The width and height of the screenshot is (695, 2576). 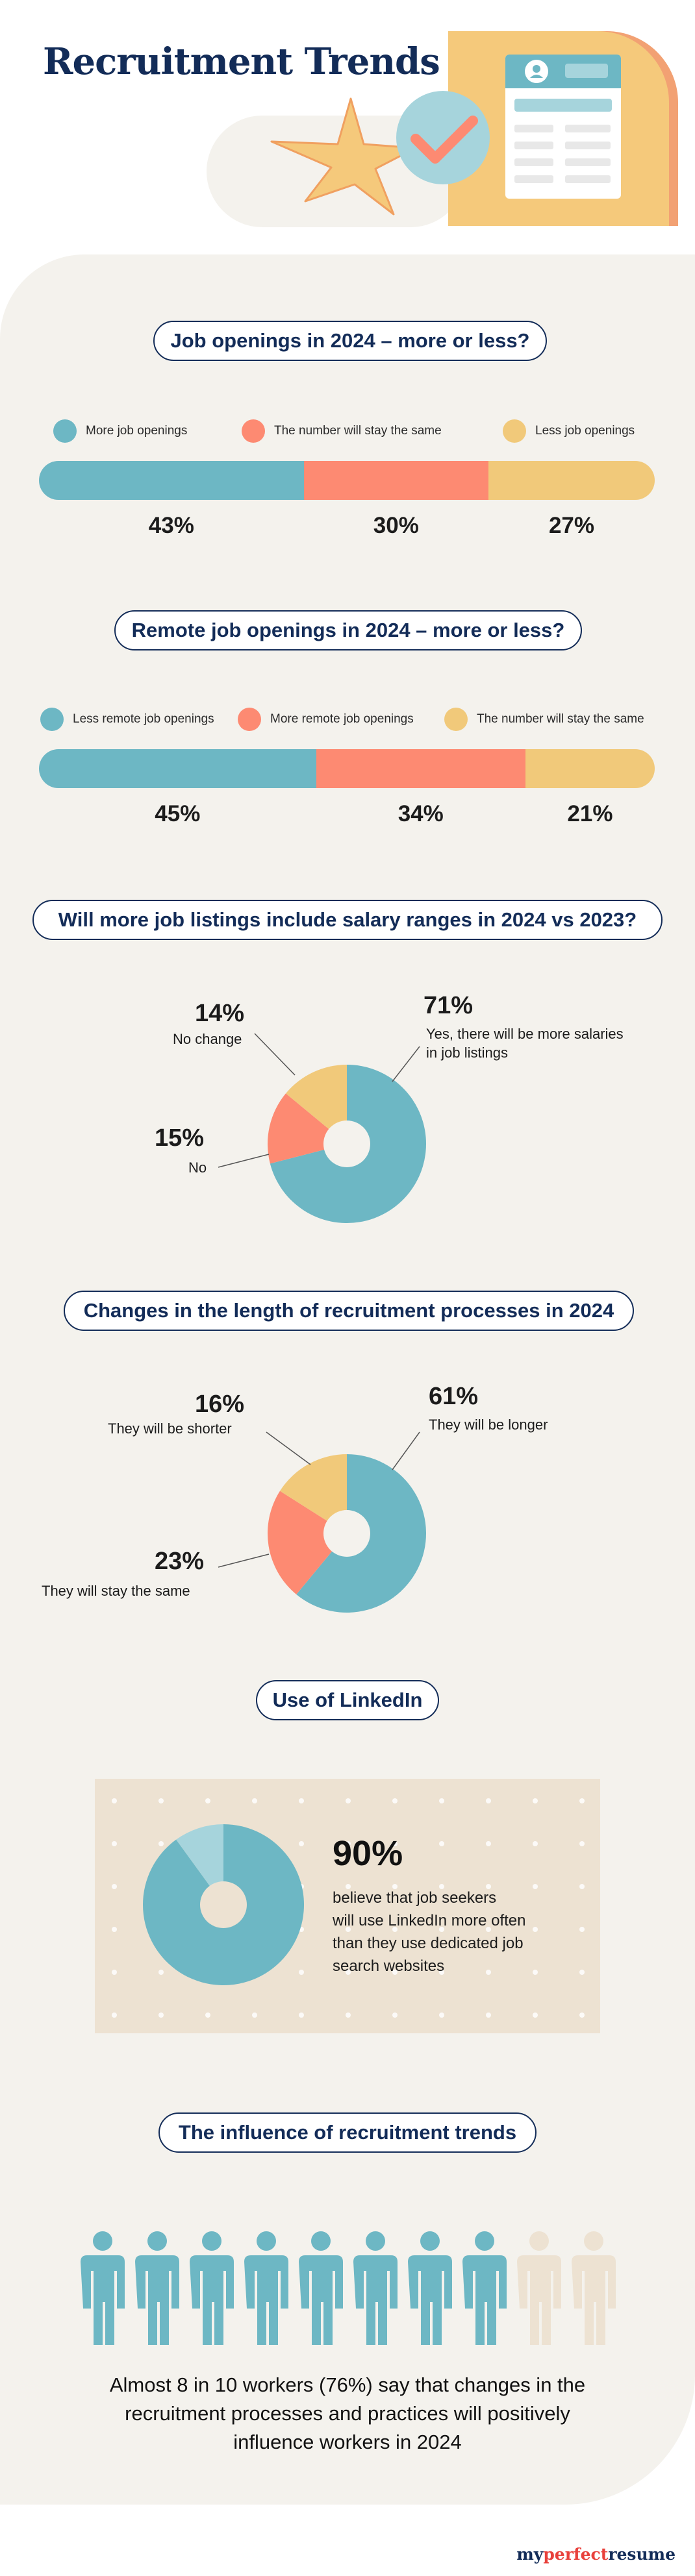 What do you see at coordinates (343, 156) in the screenshot?
I see `star-icon` at bounding box center [343, 156].